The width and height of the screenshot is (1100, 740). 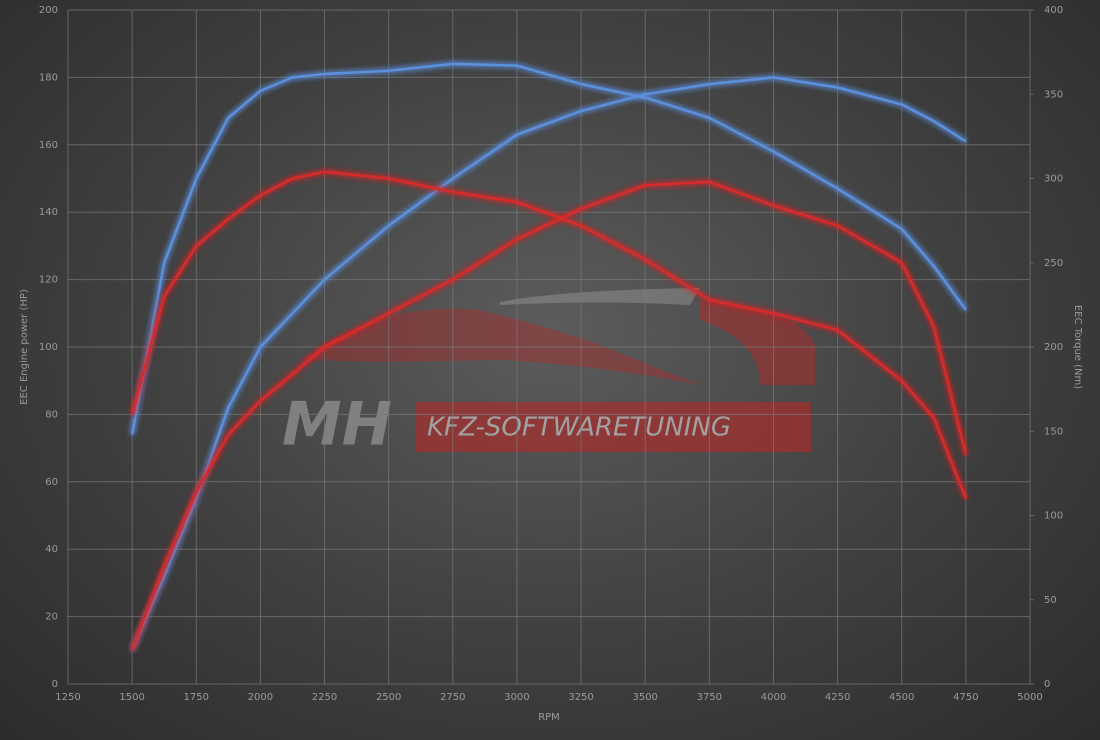 I want to click on y-tick-label: 0, so click(x=55, y=684).